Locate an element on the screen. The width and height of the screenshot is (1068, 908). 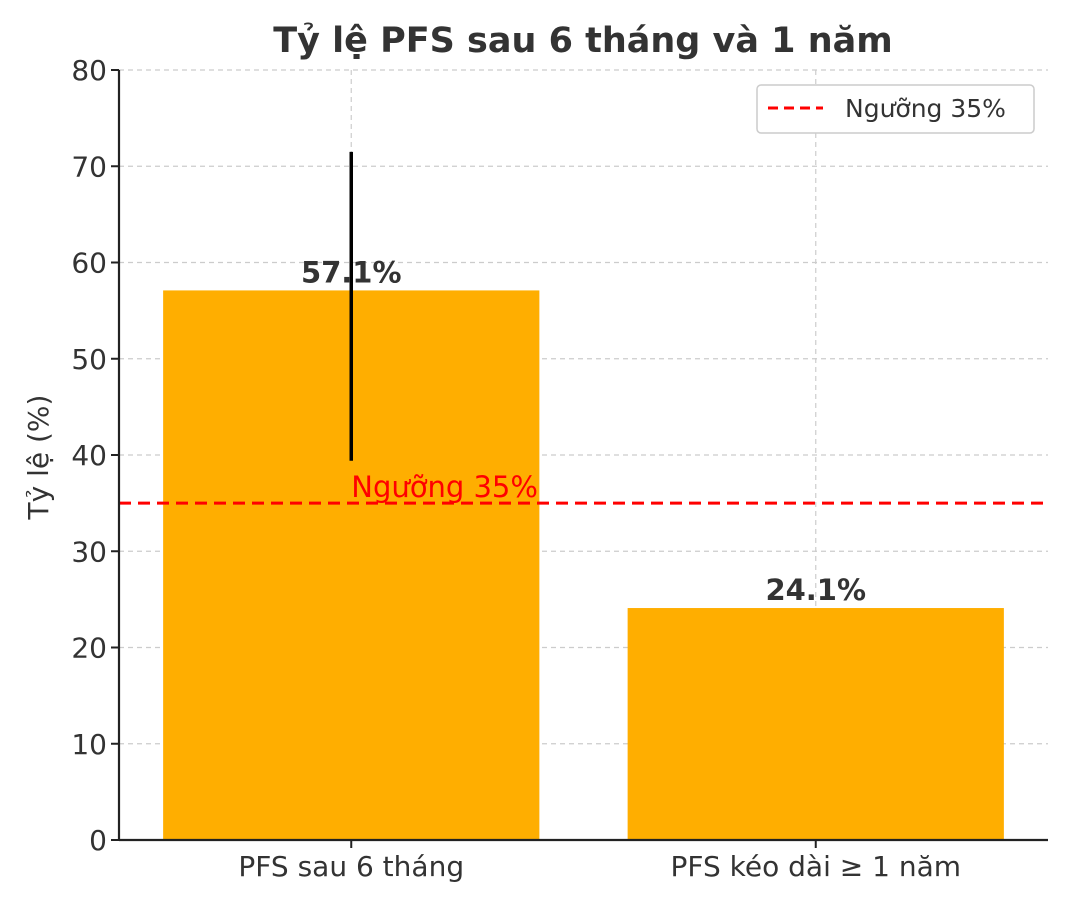
y-tick-label: 30 is located at coordinates (89, 551).